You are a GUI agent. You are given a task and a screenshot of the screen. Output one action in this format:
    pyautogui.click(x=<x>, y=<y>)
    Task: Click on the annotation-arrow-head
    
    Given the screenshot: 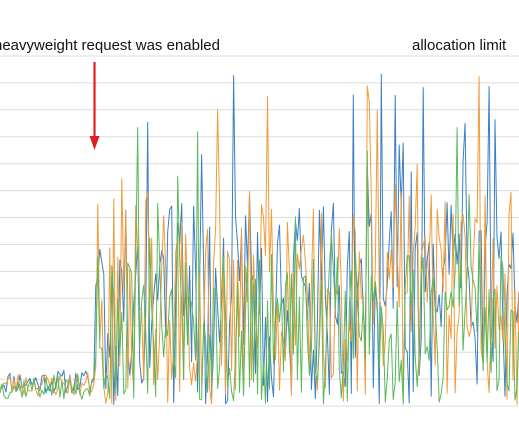 What is the action you would take?
    pyautogui.click(x=94, y=143)
    